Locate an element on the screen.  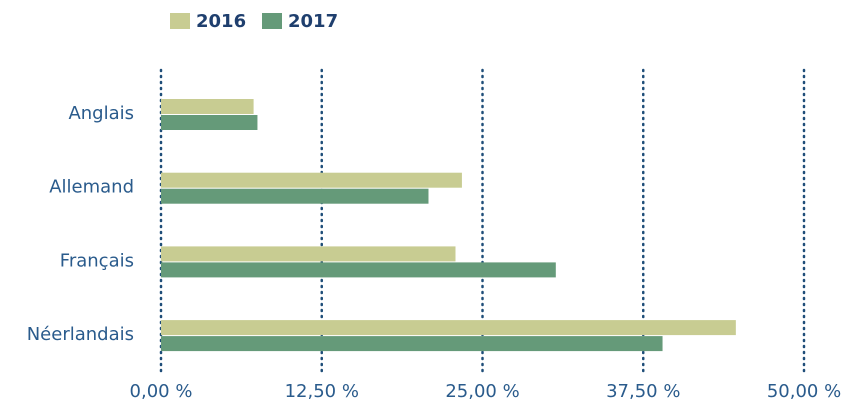
x-tick-label: 12,50 % is located at coordinates (322, 391).